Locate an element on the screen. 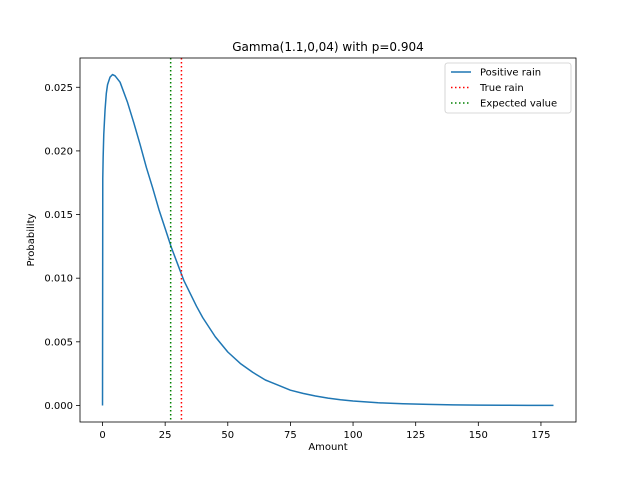  y-tick-label: 0.005 is located at coordinates (58, 342).